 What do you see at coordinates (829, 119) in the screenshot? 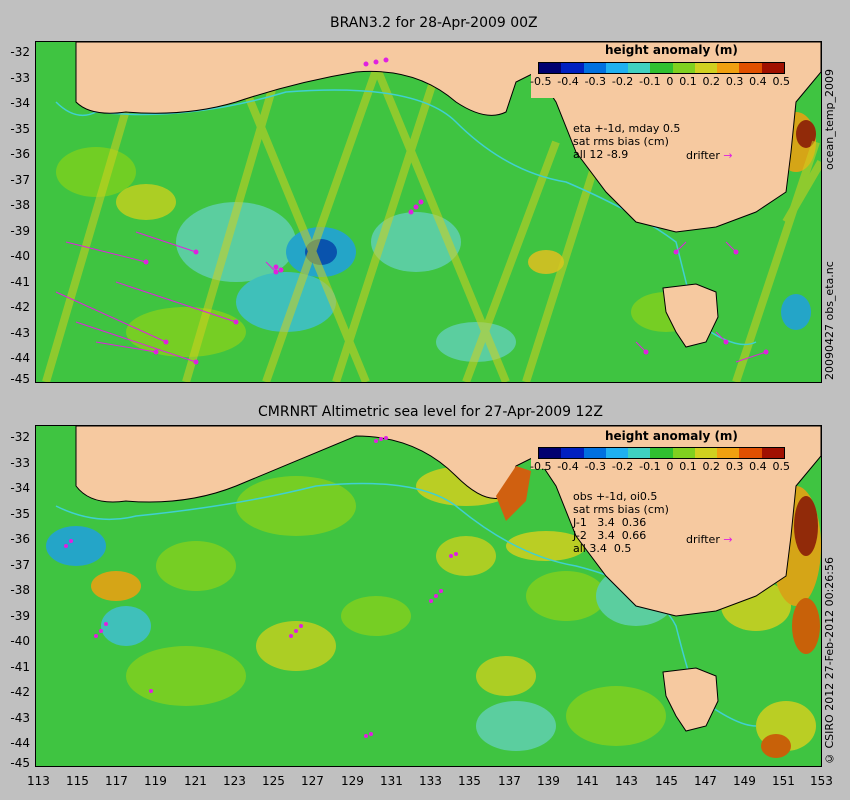
I see `top-side-label-ocean: ocean_temp_2009` at bounding box center [829, 119].